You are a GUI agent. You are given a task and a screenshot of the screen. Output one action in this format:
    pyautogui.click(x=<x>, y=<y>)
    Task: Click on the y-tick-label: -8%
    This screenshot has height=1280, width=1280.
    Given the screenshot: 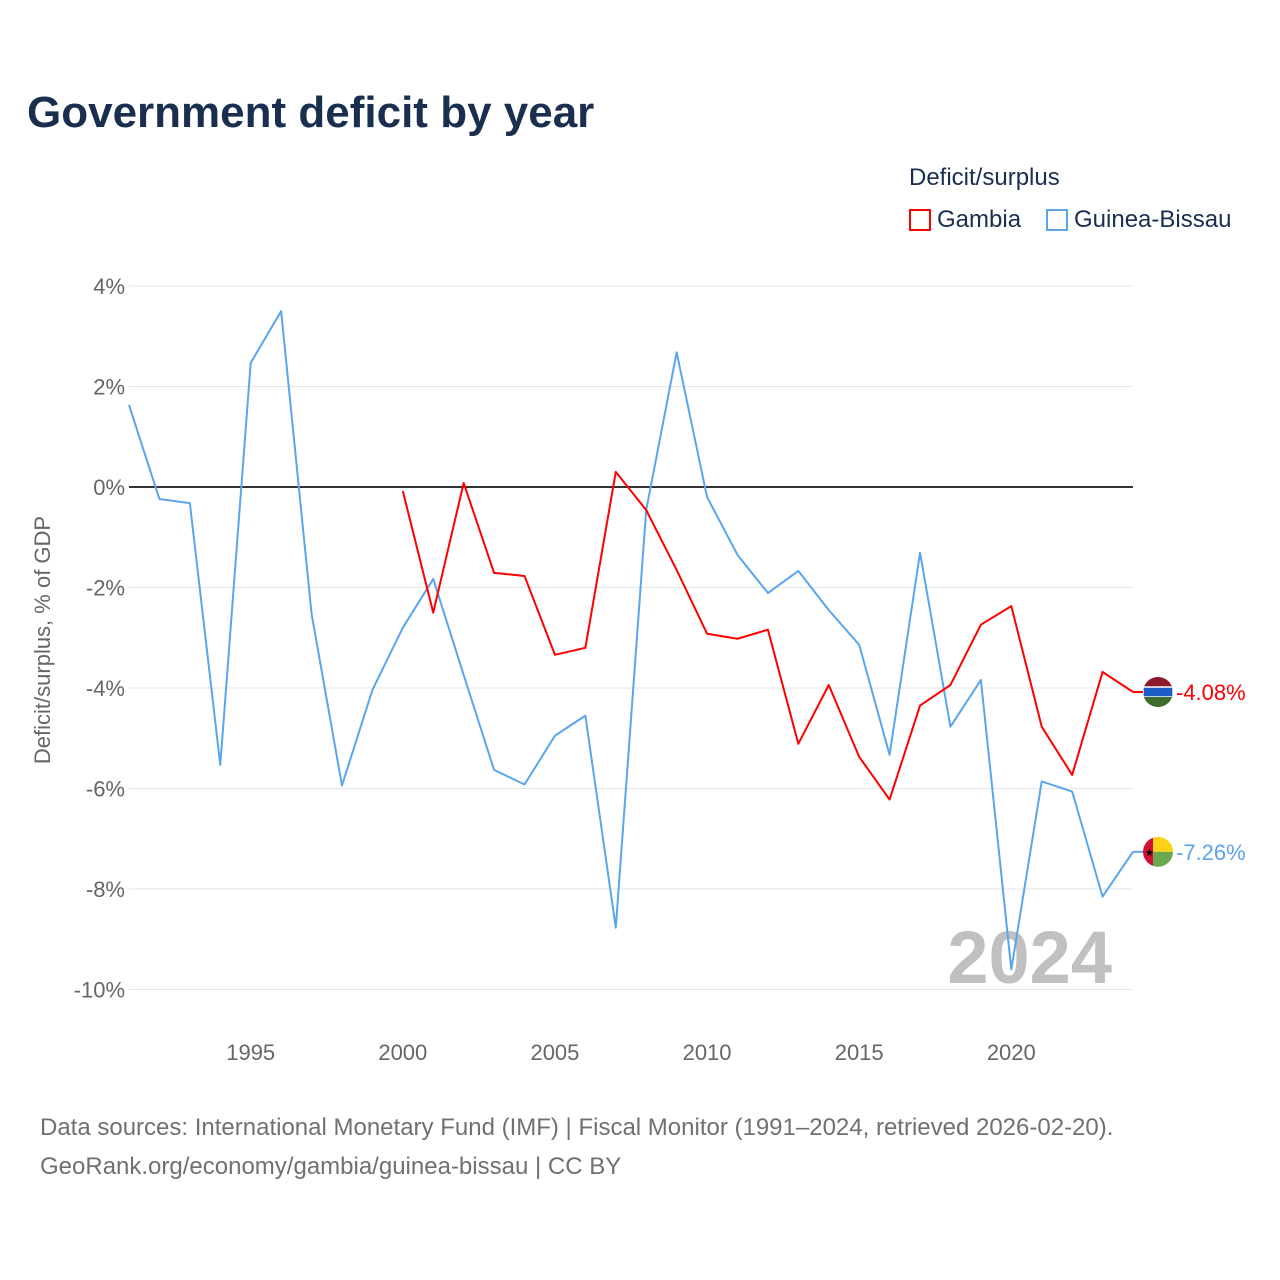 What is the action you would take?
    pyautogui.click(x=105, y=889)
    